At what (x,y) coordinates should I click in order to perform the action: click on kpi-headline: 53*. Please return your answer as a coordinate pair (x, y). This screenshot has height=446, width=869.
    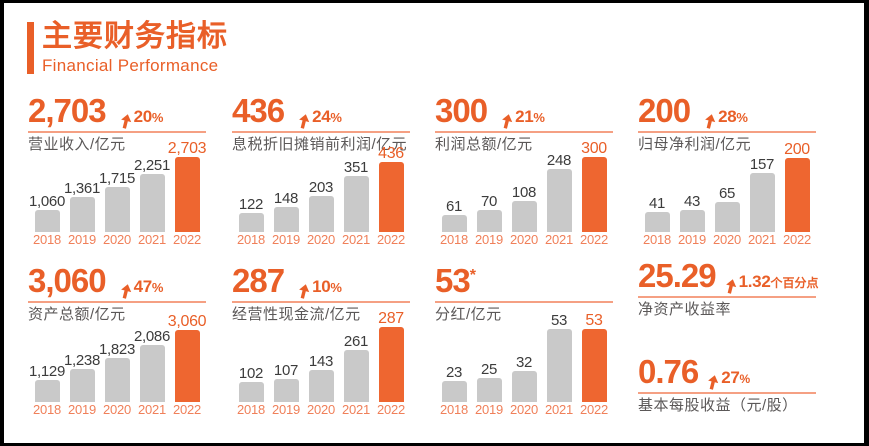
    Looking at the image, I should click on (524, 281).